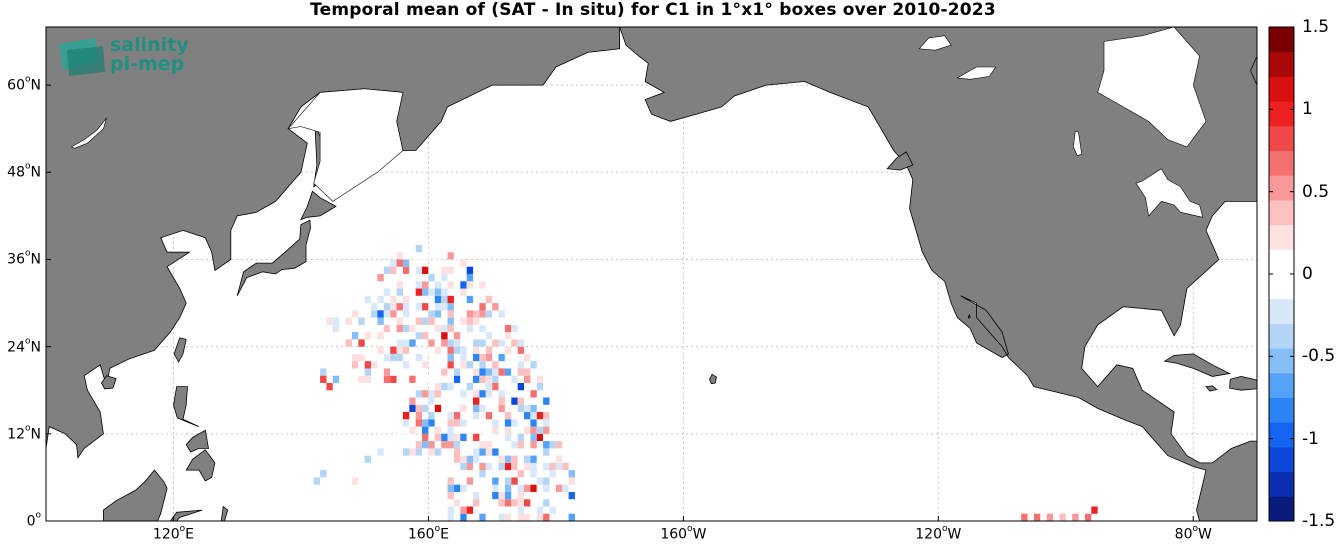  Describe the element at coordinates (683, 533) in the screenshot. I see `x-tick-label: 160oW` at that location.